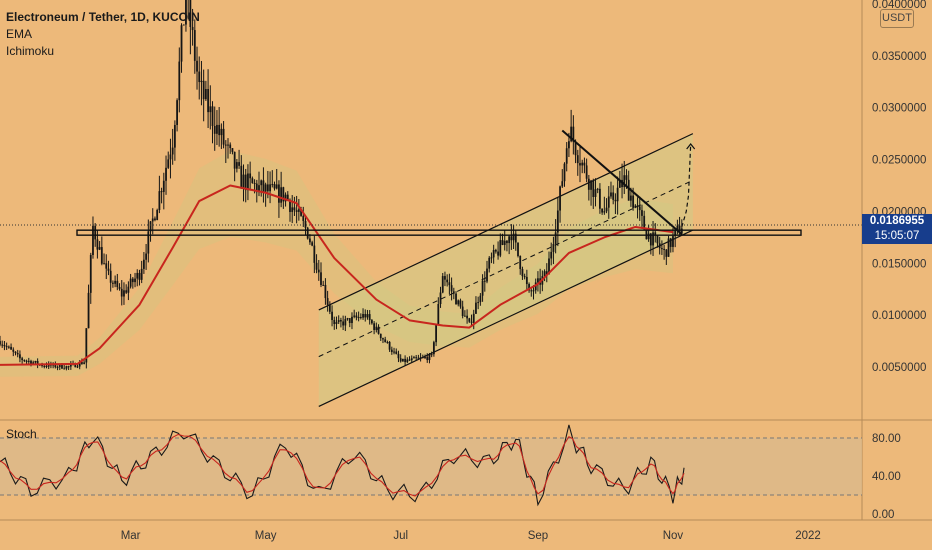 This screenshot has width=932, height=550. I want to click on symbol-title: Electroneum / Tether, 1D, KUCOIN, so click(103, 17).